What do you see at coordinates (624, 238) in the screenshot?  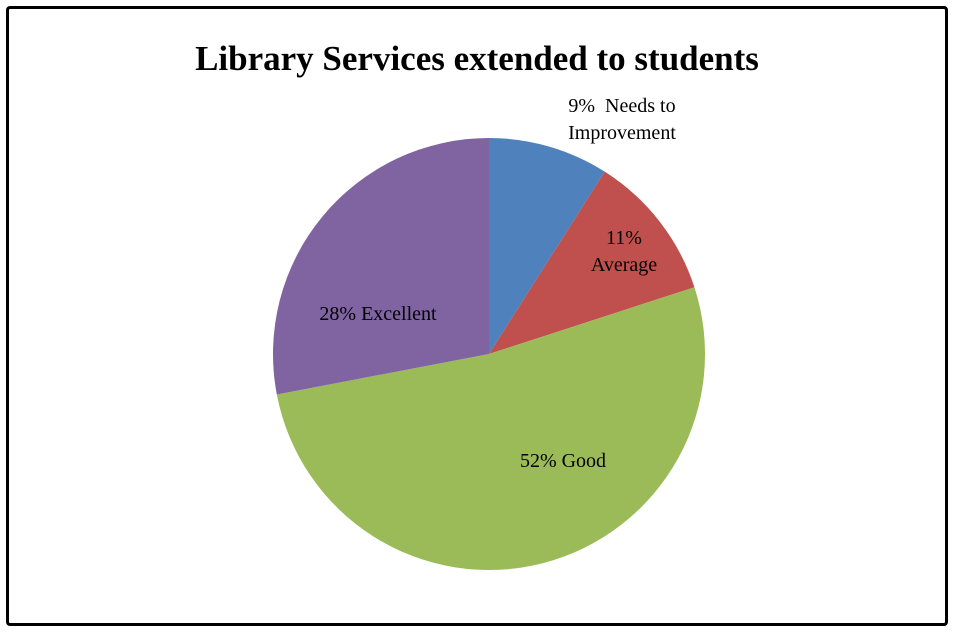 I see `slice-label-line: 11%` at bounding box center [624, 238].